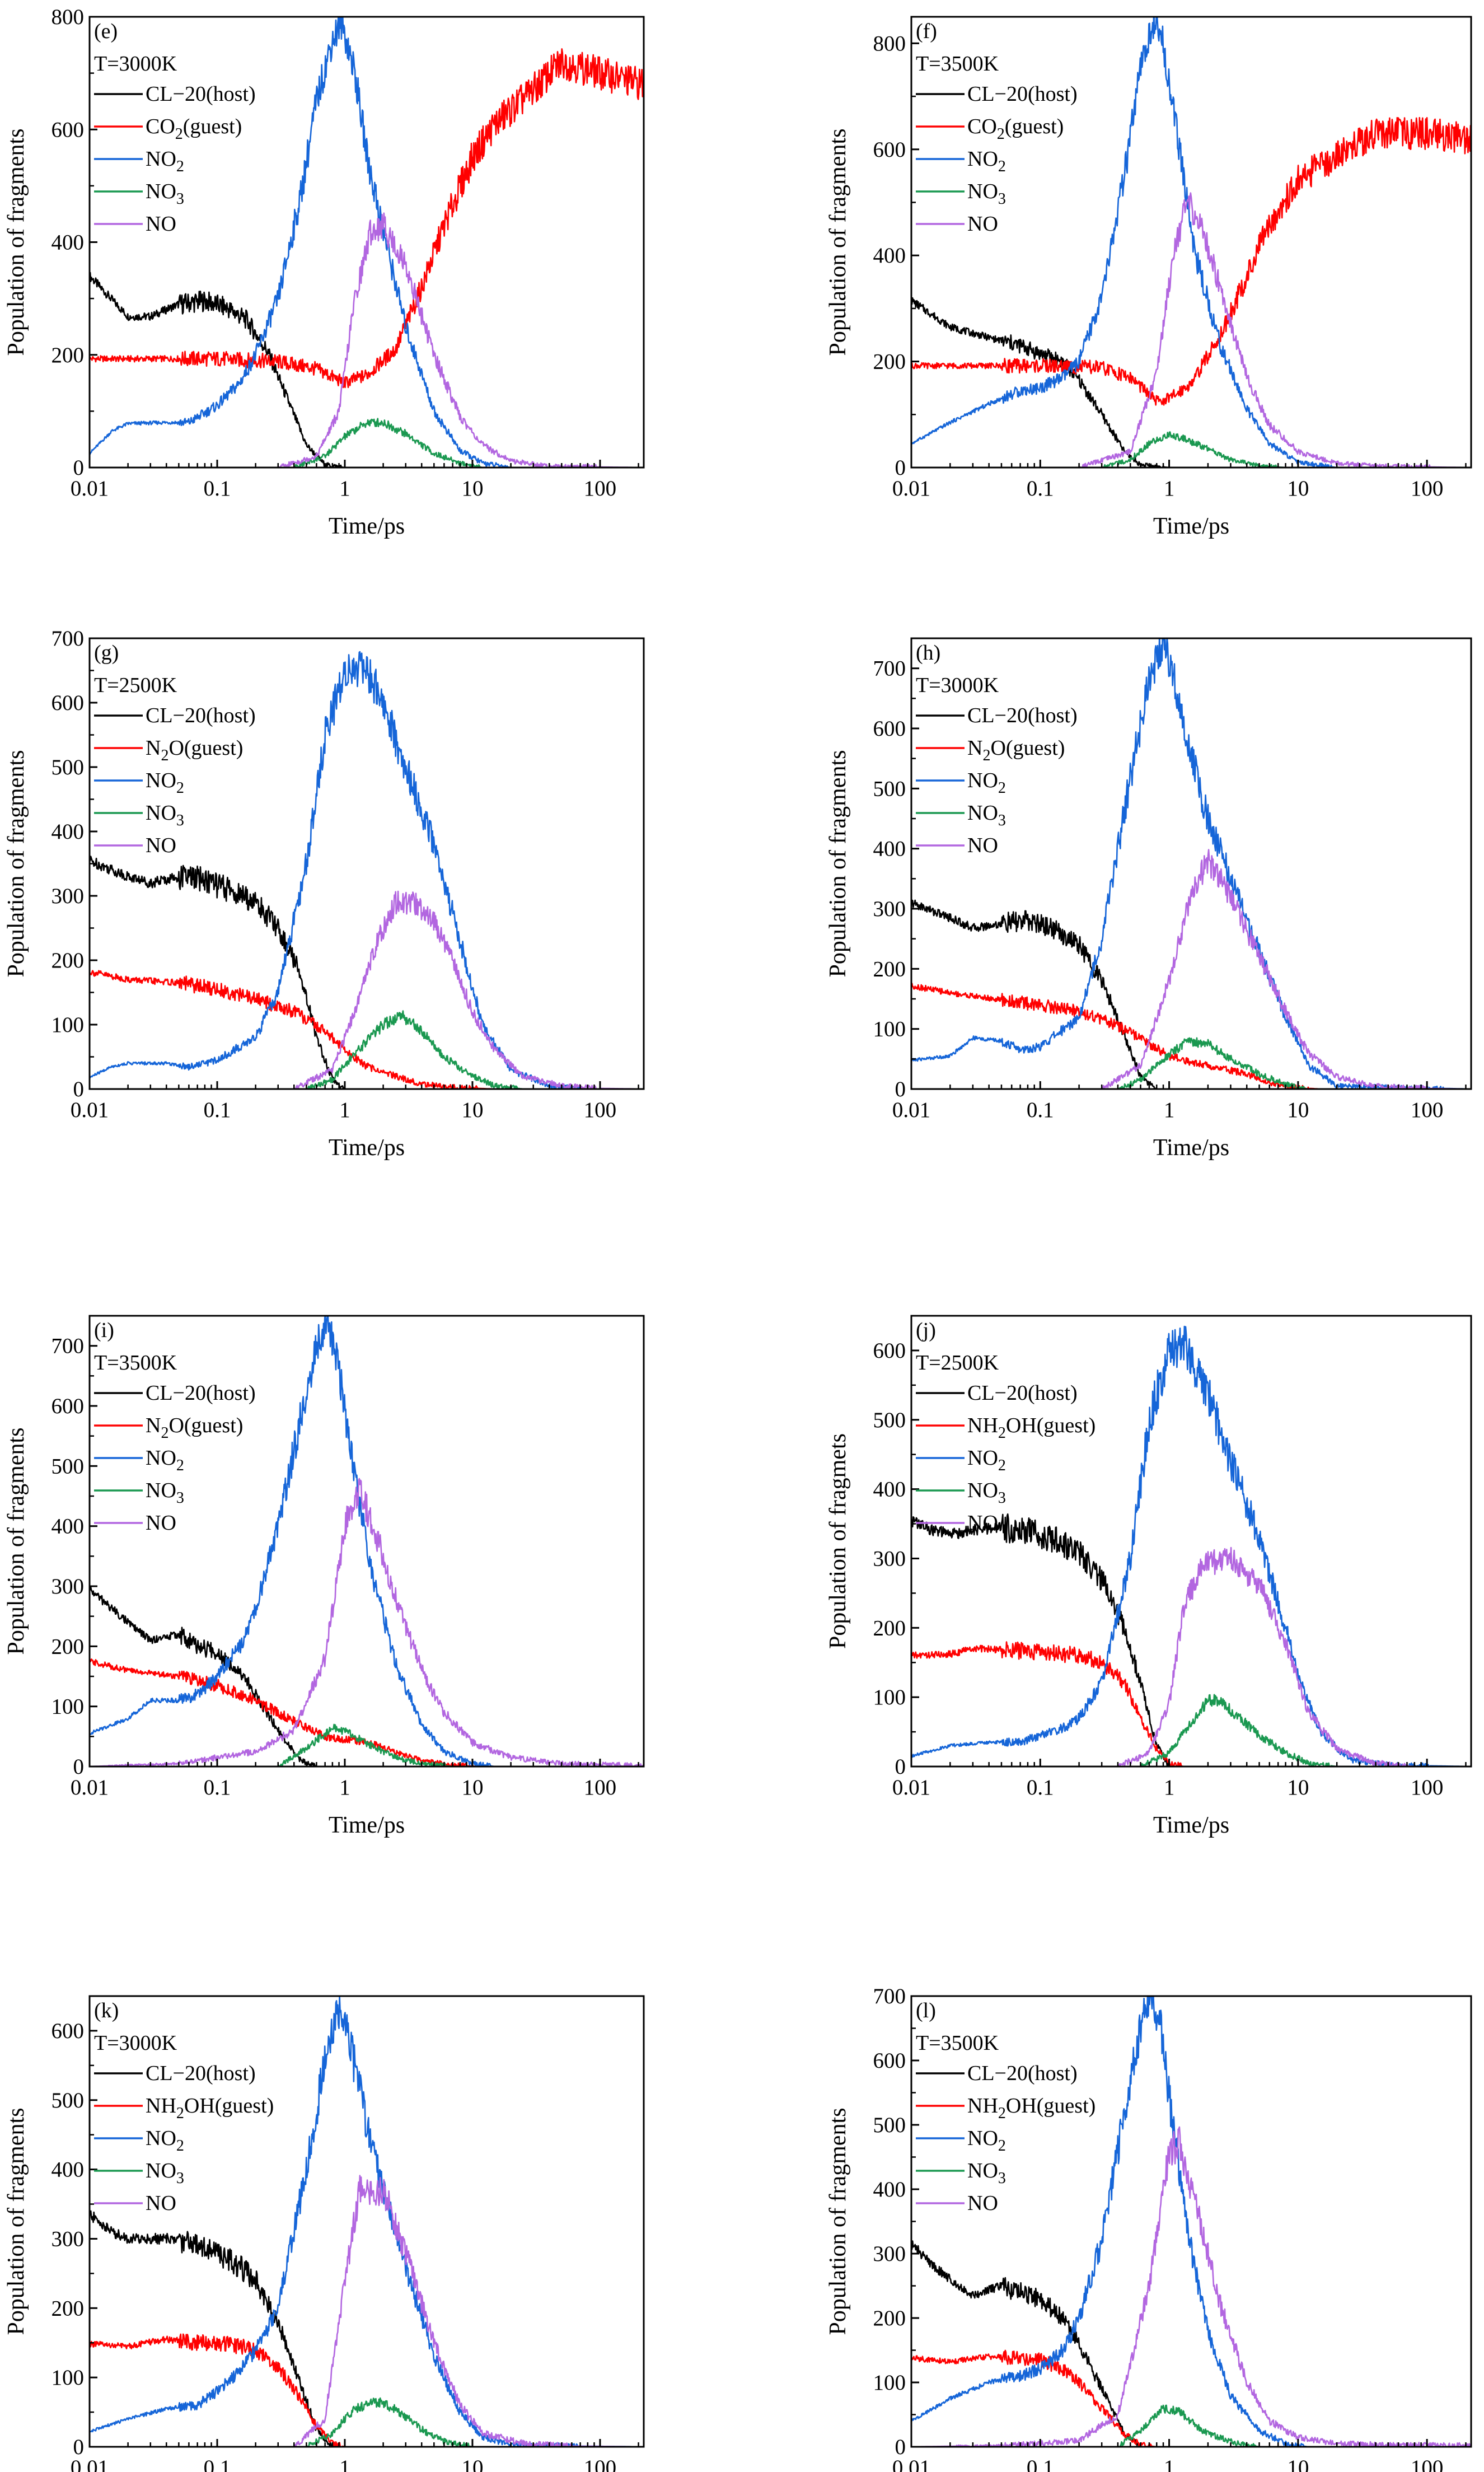 The height and width of the screenshot is (2472, 1484). What do you see at coordinates (957, 685) in the screenshot?
I see `temperature-label: T=3000K` at bounding box center [957, 685].